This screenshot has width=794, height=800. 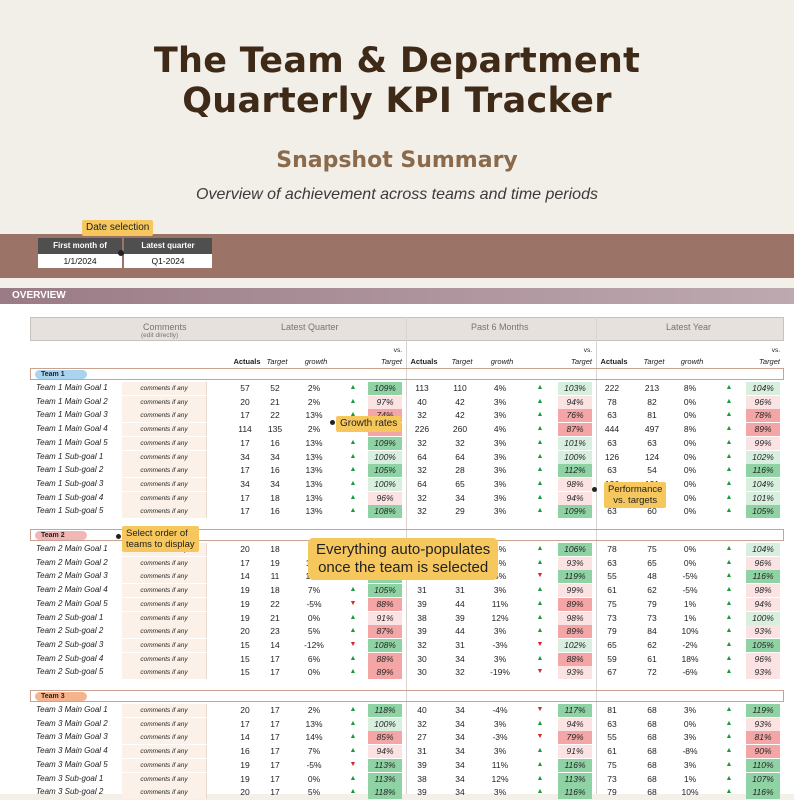 I want to click on group-pill: Team 3, so click(x=61, y=696).